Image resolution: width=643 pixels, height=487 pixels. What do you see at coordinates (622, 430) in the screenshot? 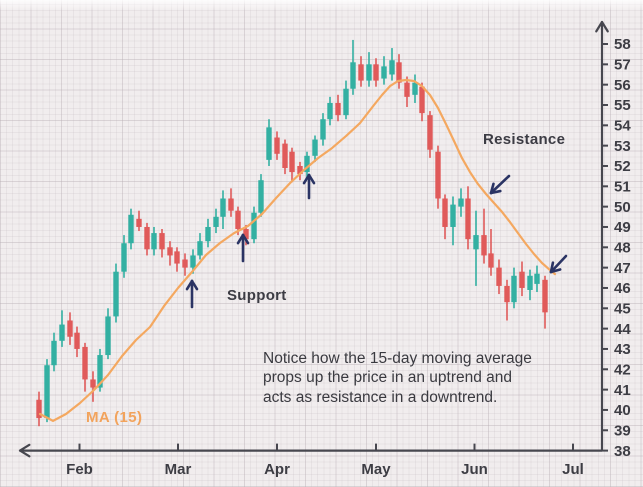
I see `y-tick-label: 39` at bounding box center [622, 430].